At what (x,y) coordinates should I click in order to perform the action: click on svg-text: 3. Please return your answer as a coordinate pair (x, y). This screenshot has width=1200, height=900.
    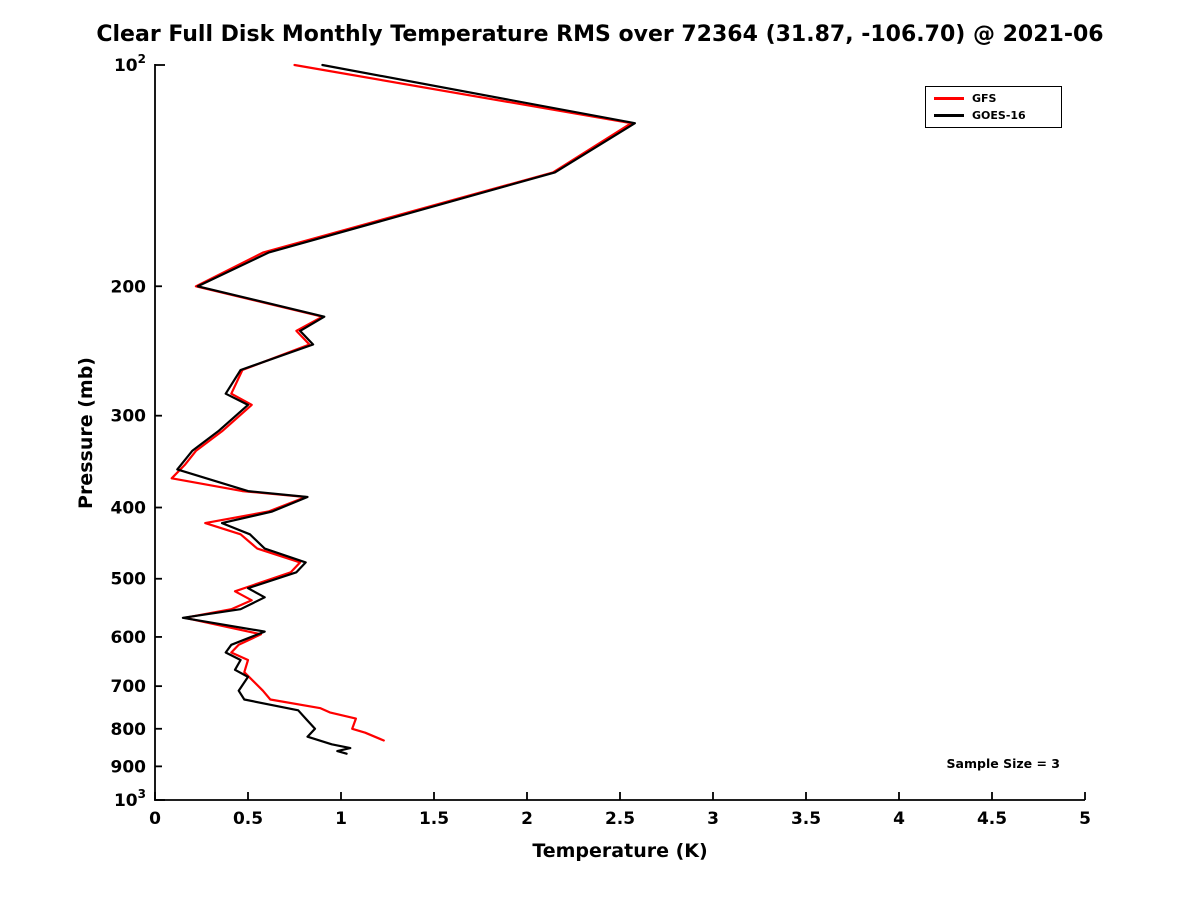
    Looking at the image, I should click on (713, 819).